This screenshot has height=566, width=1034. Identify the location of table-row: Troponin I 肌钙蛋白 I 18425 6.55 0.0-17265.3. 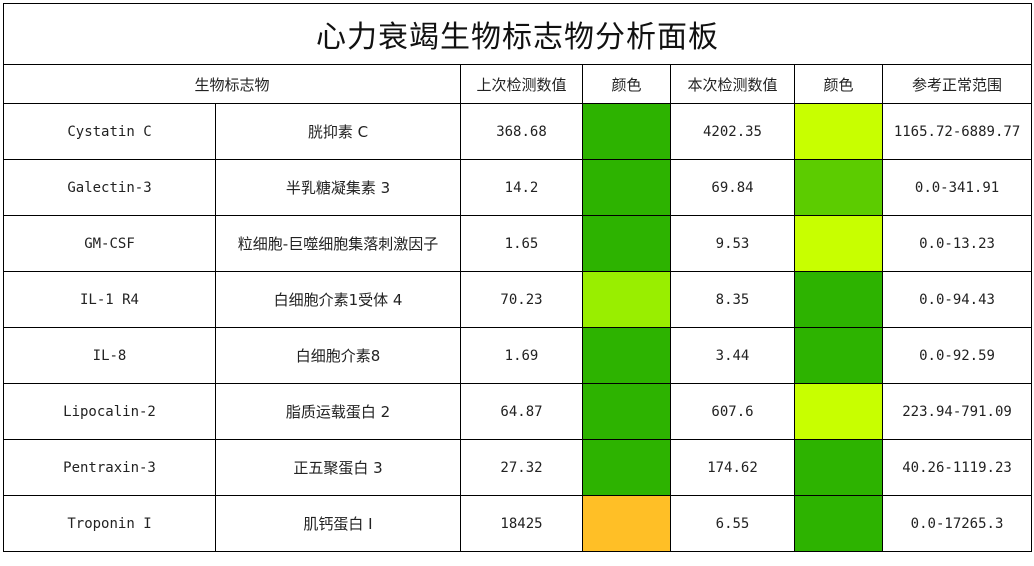
(518, 523).